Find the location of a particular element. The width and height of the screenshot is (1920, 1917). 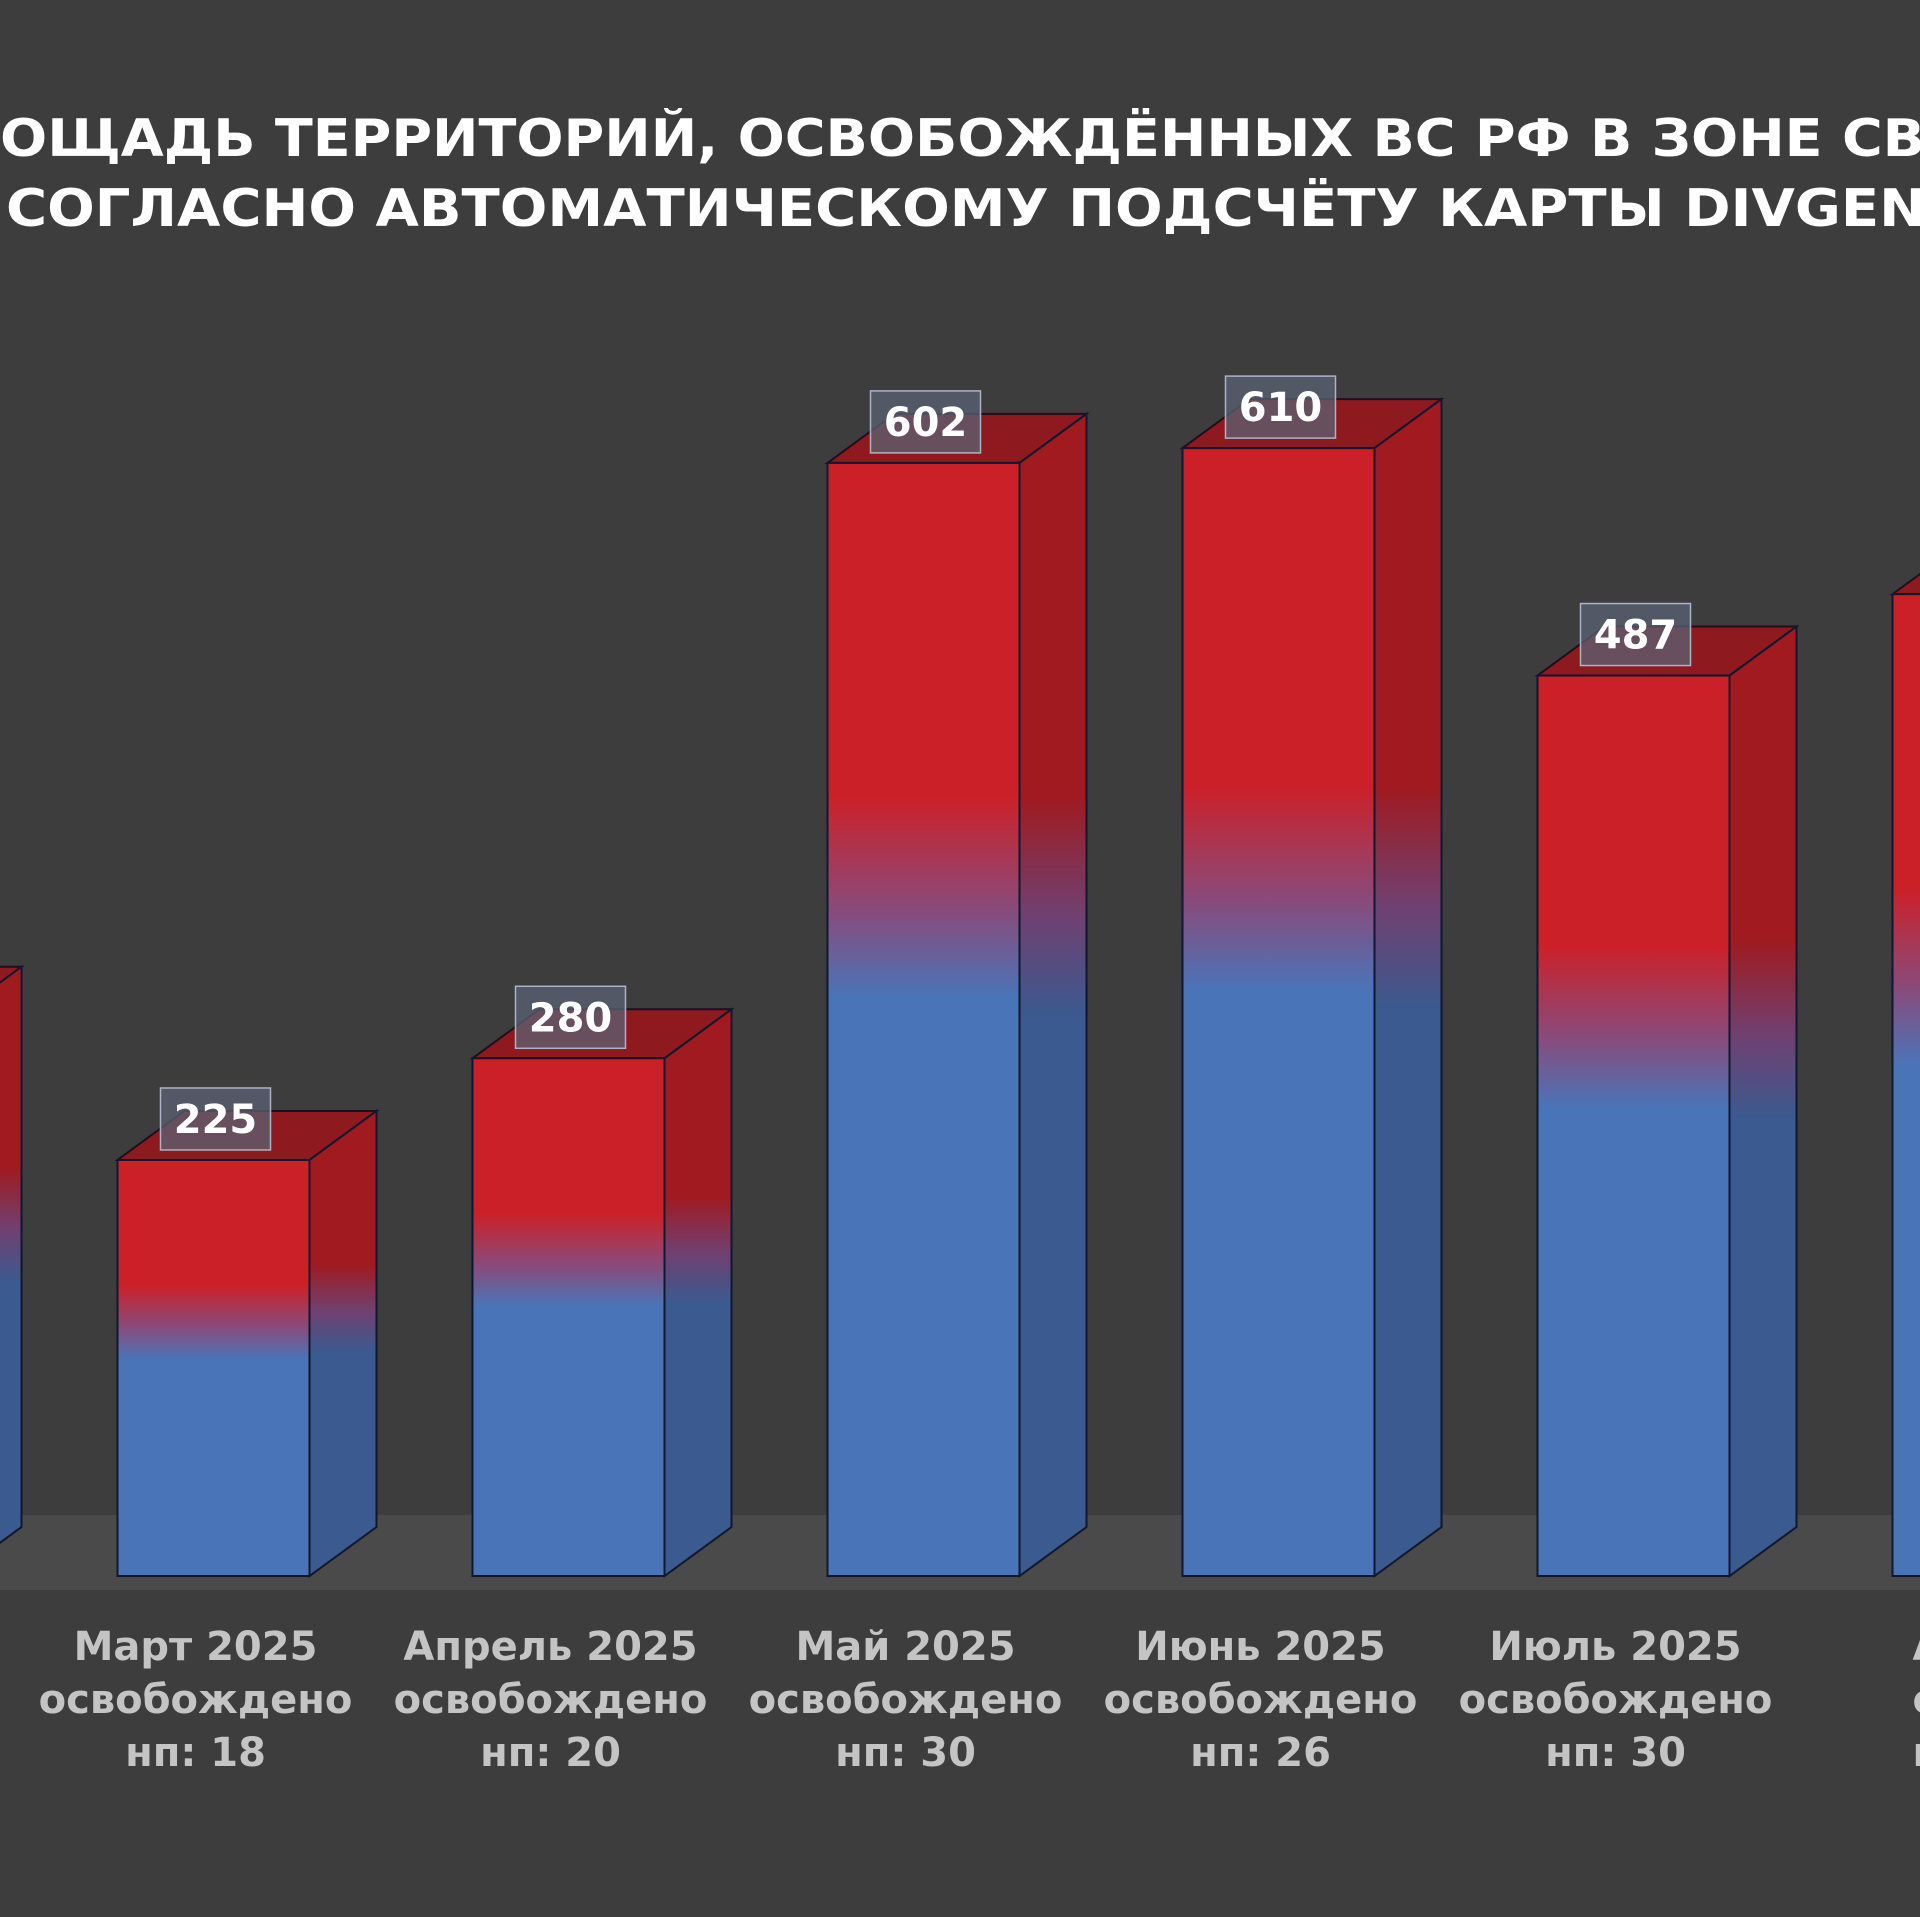

value-label: 280 is located at coordinates (571, 1018).